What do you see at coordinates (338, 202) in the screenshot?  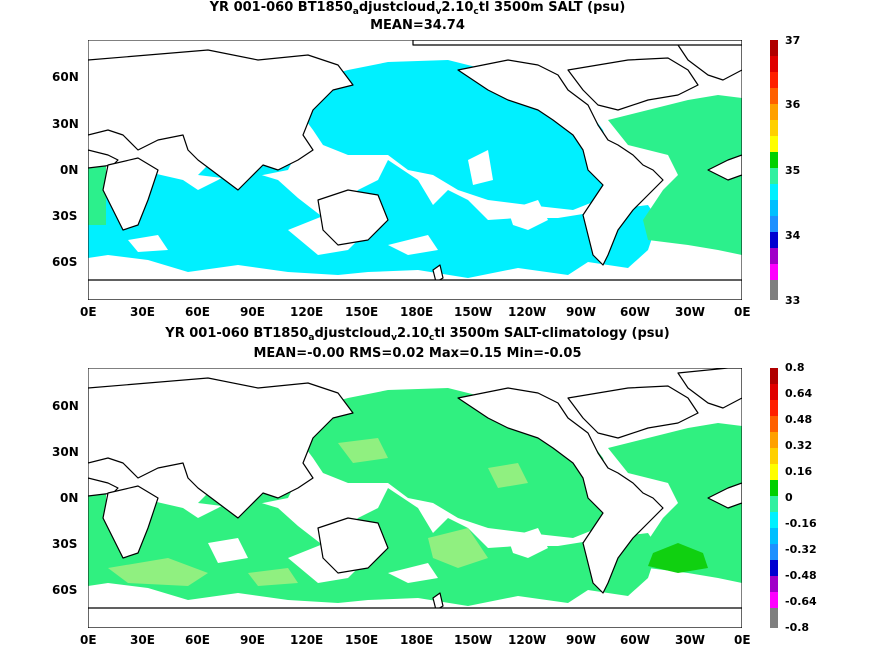 I see `panel1-white-gaps` at bounding box center [338, 202].